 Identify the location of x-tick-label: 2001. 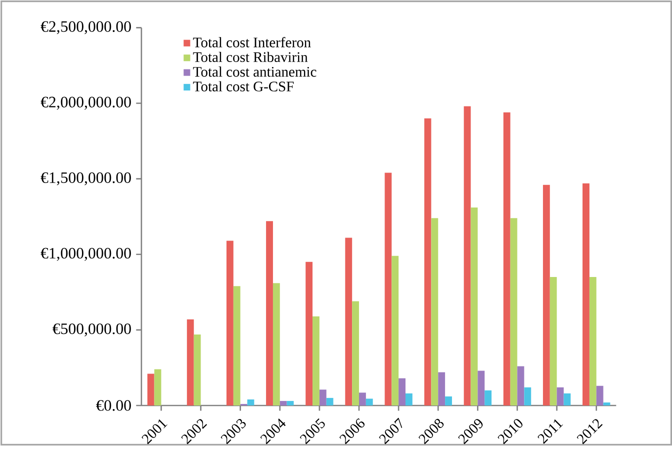
(155, 431).